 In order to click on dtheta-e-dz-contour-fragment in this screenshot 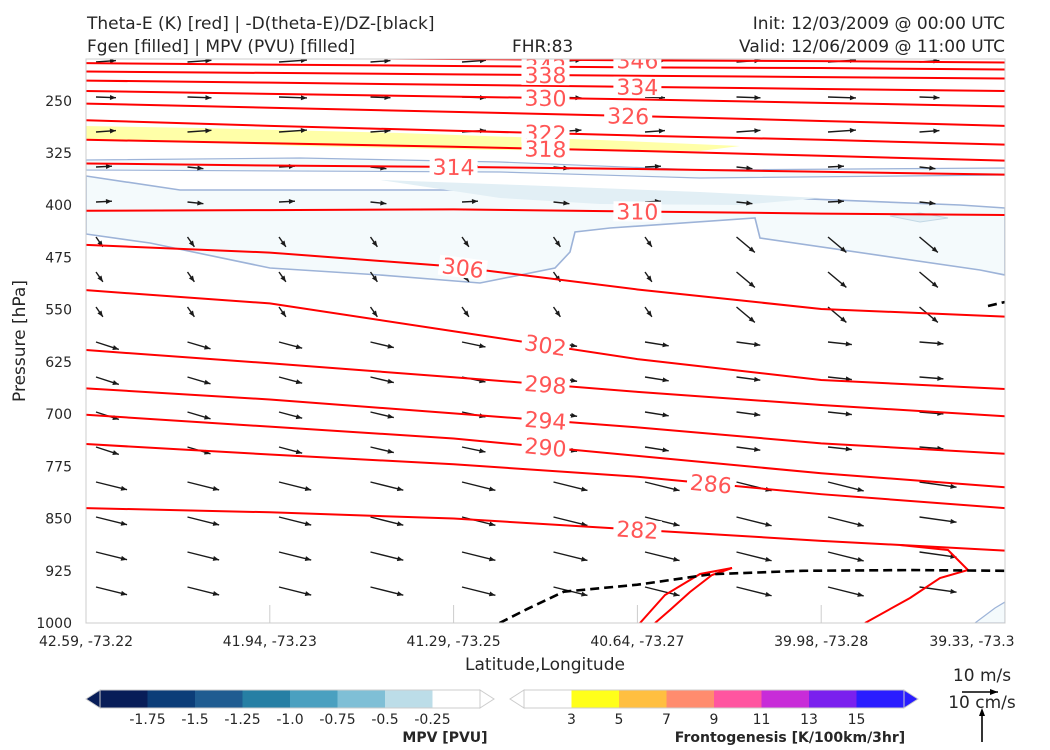, I will do `click(996, 304)`.